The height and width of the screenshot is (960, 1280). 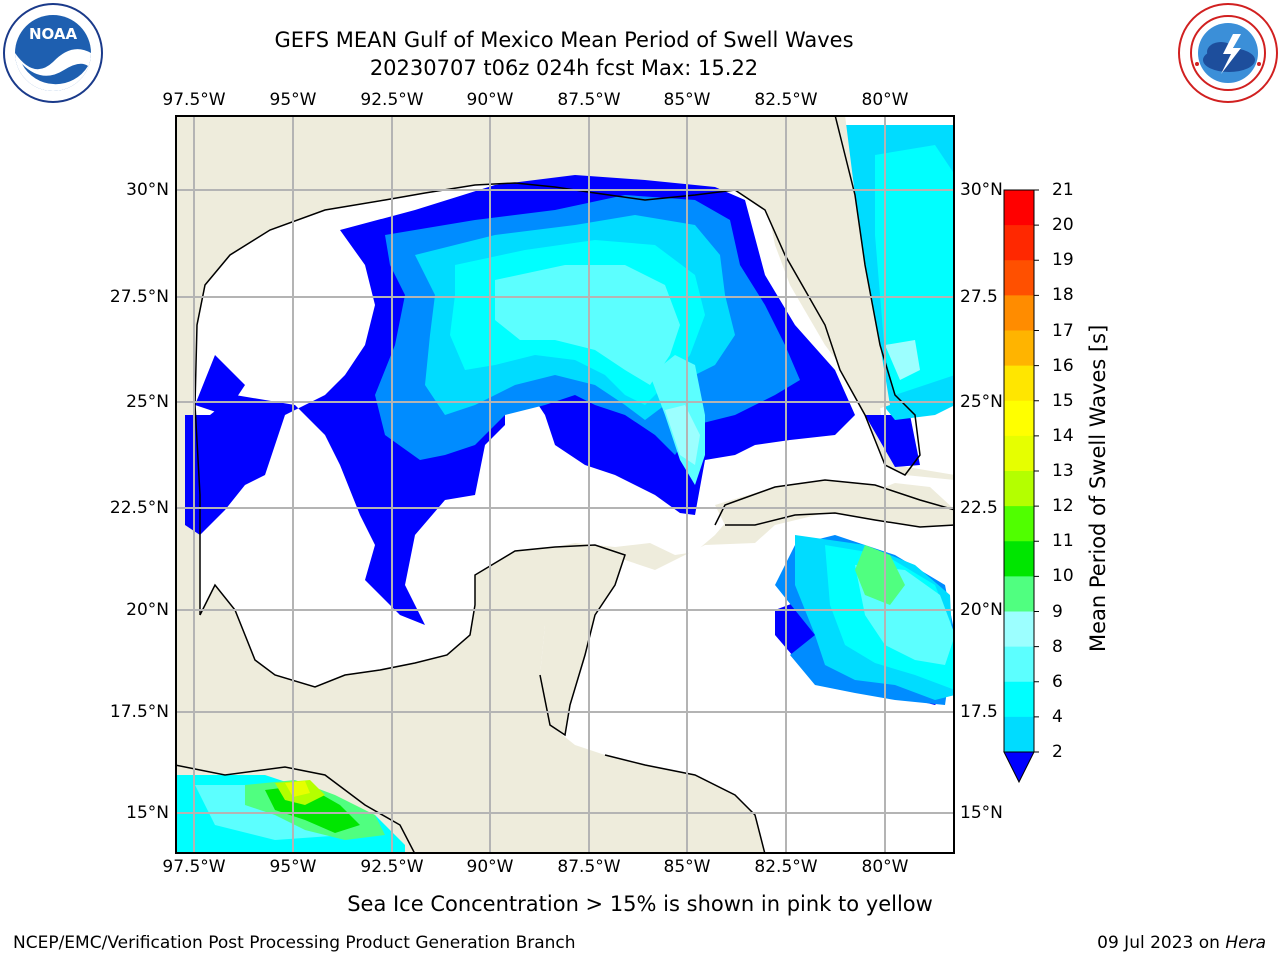 What do you see at coordinates (194, 867) in the screenshot?
I see `lon-label-bottom: 97.5°W` at bounding box center [194, 867].